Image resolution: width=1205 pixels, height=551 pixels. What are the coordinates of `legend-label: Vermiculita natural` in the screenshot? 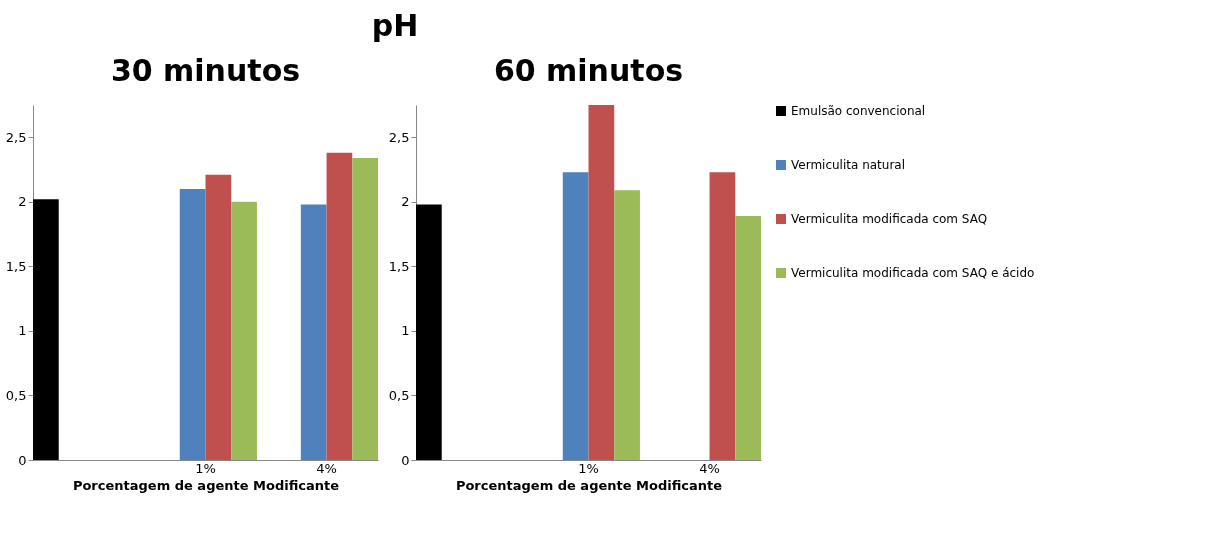 It's located at (848, 165).